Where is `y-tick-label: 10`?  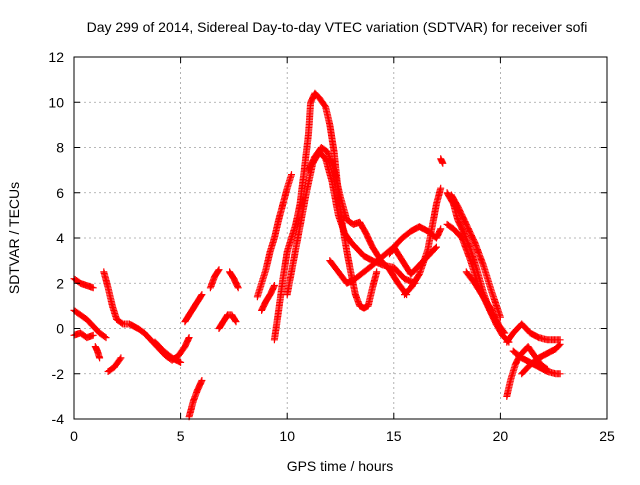 y-tick-label: 10 is located at coordinates (56, 102).